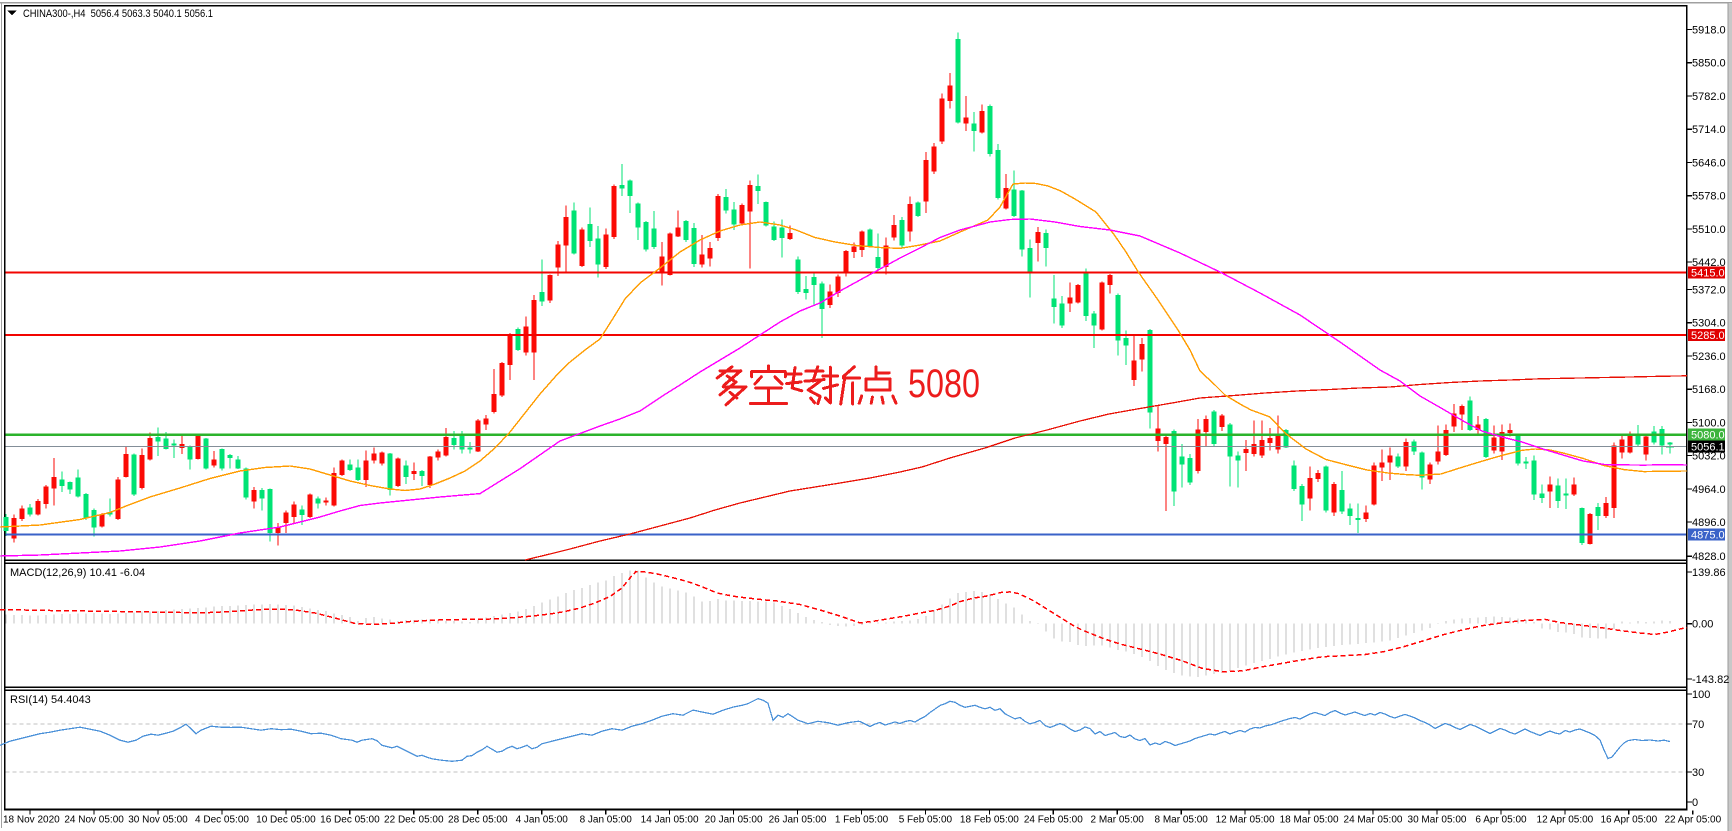 This screenshot has width=1732, height=831. Describe the element at coordinates (1709, 230) in the screenshot. I see `svg-text: 5510.0` at that location.